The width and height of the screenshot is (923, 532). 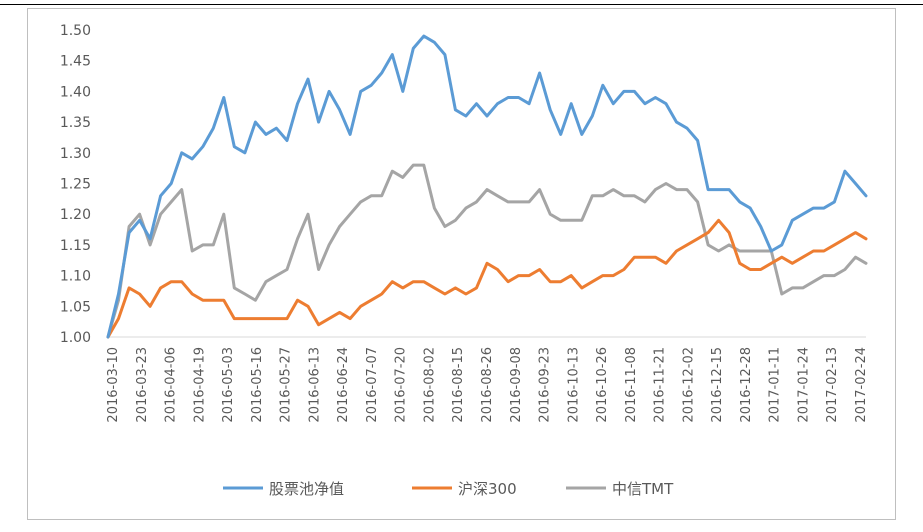 I want to click on y-tick-label: 1.05, so click(x=75, y=307).